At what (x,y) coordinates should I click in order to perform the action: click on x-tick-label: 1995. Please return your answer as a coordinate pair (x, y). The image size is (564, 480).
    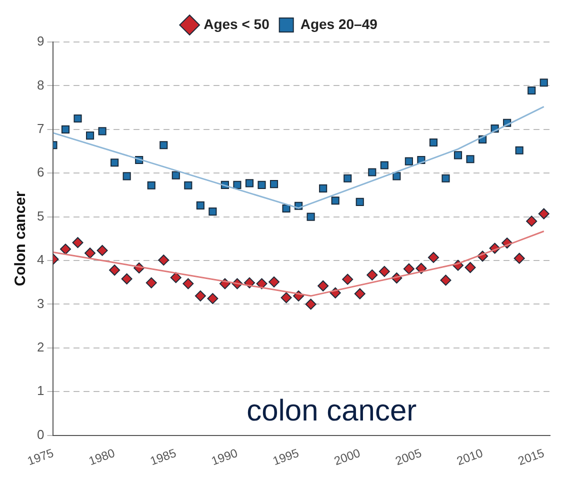
    Looking at the image, I should click on (286, 457).